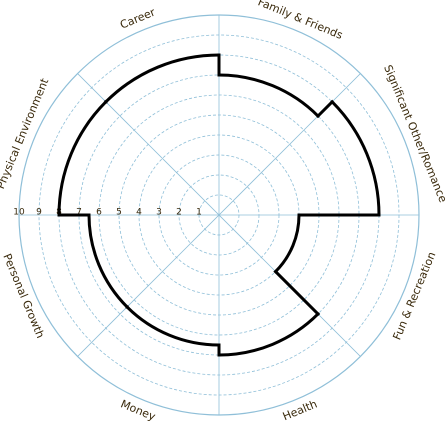 This screenshot has width=446, height=432. I want to click on r-tick-label: 4, so click(139, 213).